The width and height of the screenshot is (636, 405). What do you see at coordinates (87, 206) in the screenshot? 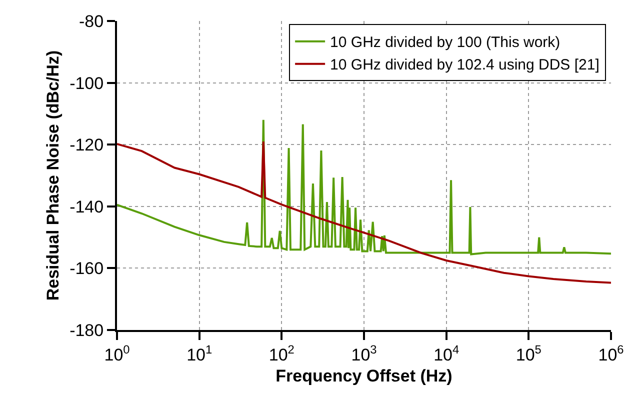
I see `y-tick-label: -140` at bounding box center [87, 206].